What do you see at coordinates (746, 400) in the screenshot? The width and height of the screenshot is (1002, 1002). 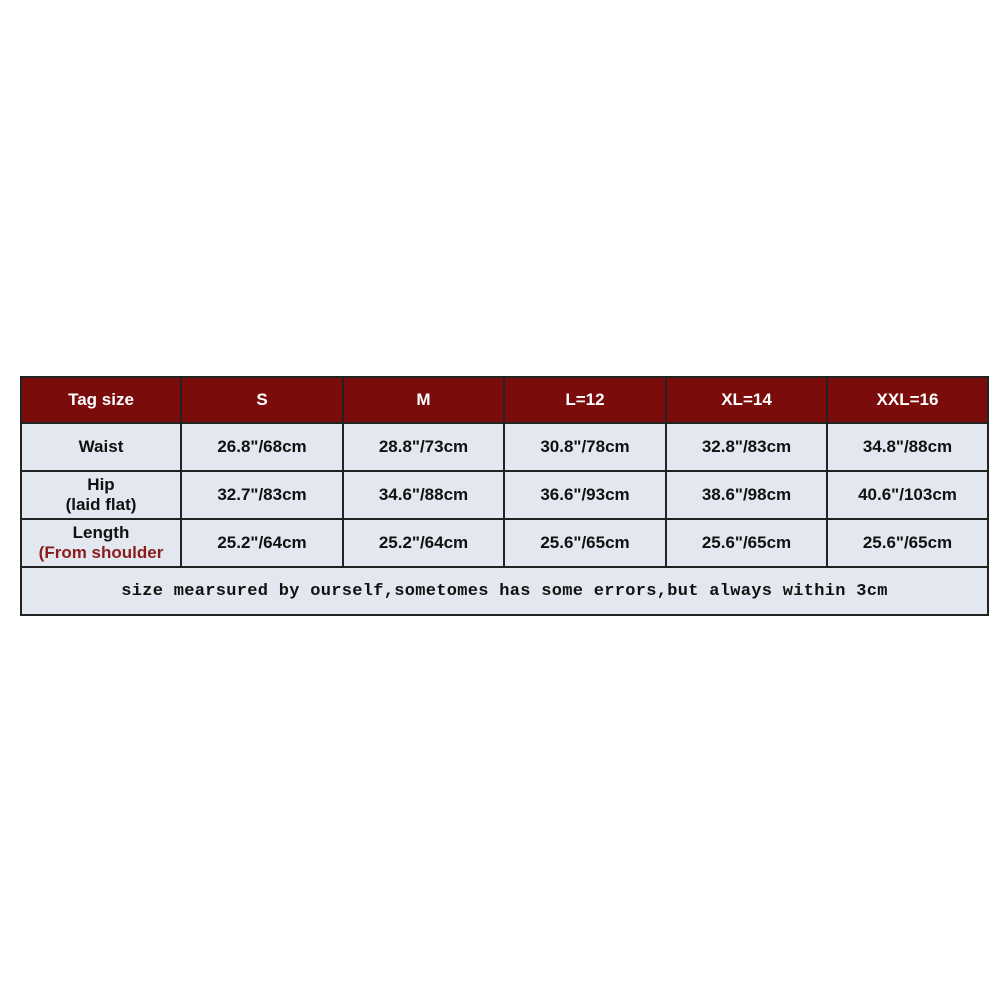 I see `header-size-xl: XL=14` at bounding box center [746, 400].